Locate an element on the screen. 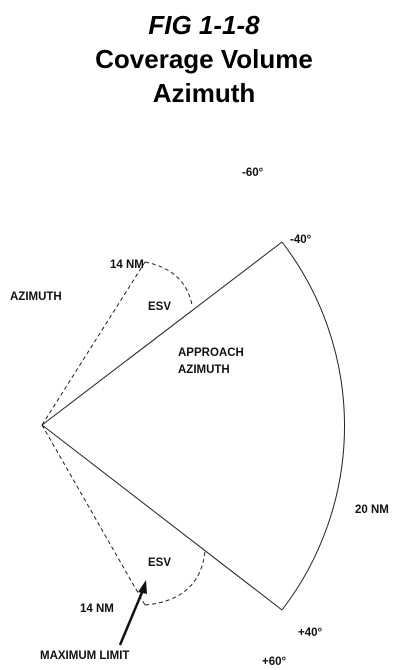 The image size is (409, 670). arrow is located at coordinates (132, 613).